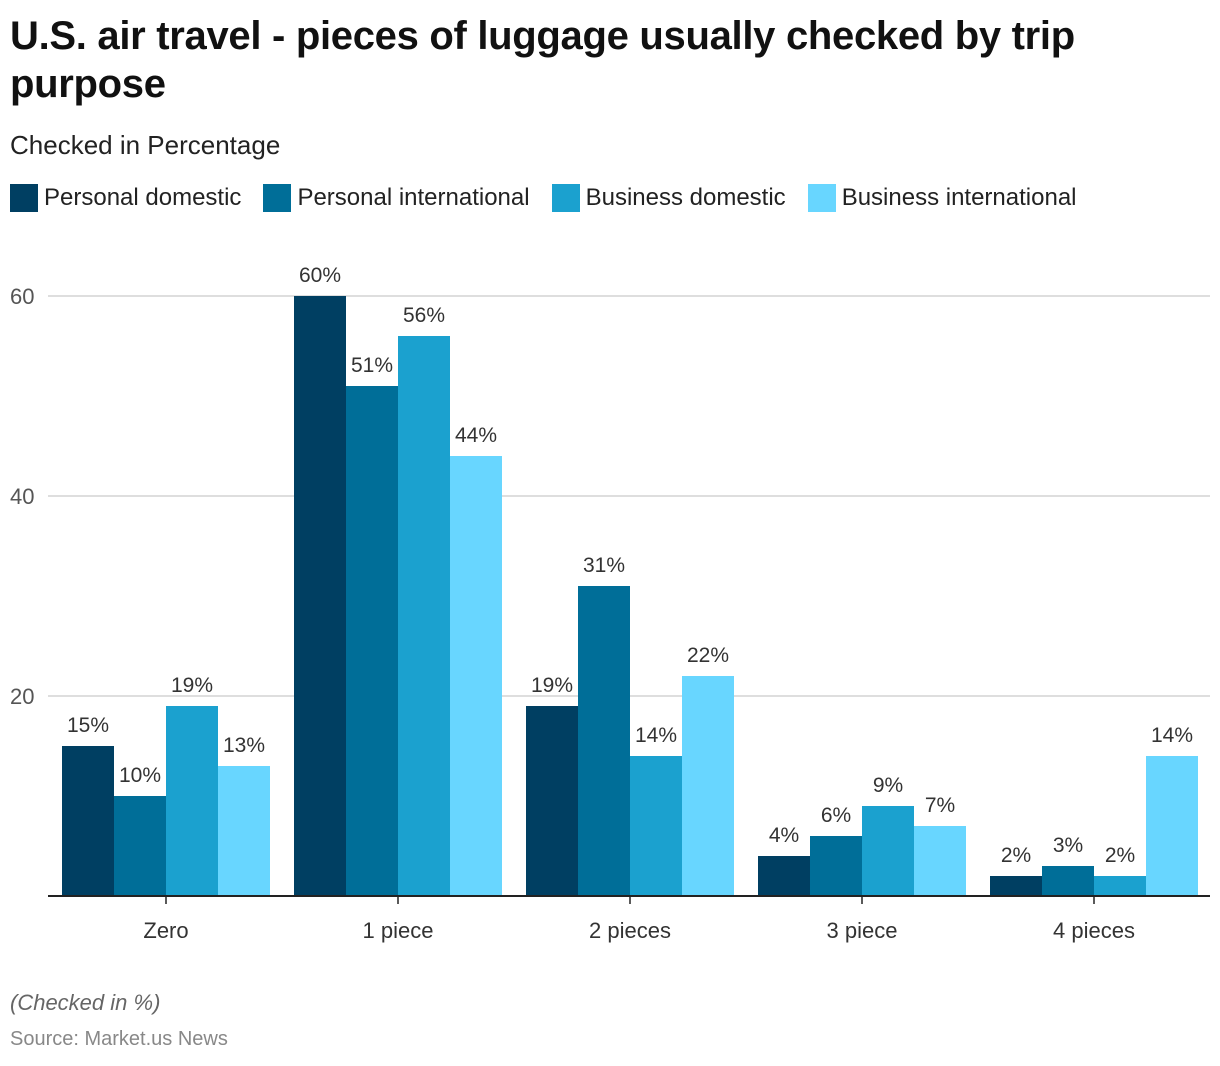  I want to click on x-tick-label: 2 pieces, so click(630, 930).